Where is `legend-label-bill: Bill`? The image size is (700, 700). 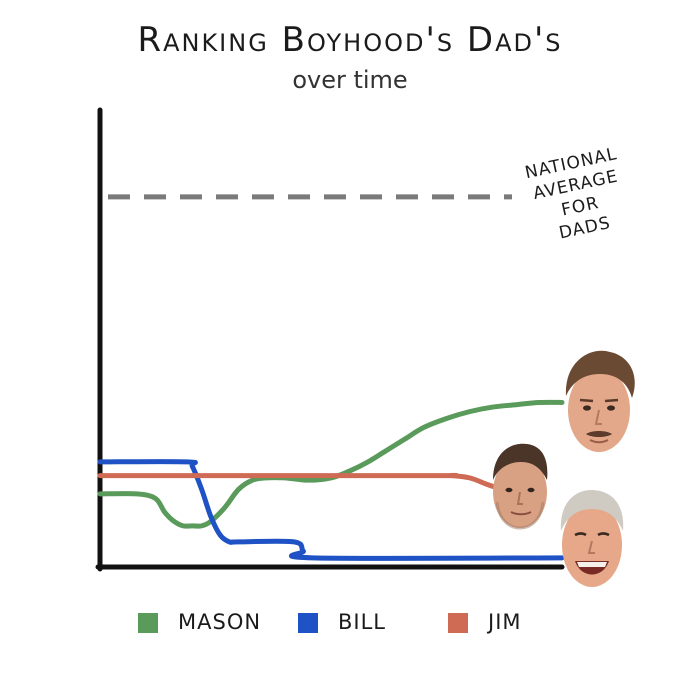
legend-label-bill: Bill is located at coordinates (362, 622).